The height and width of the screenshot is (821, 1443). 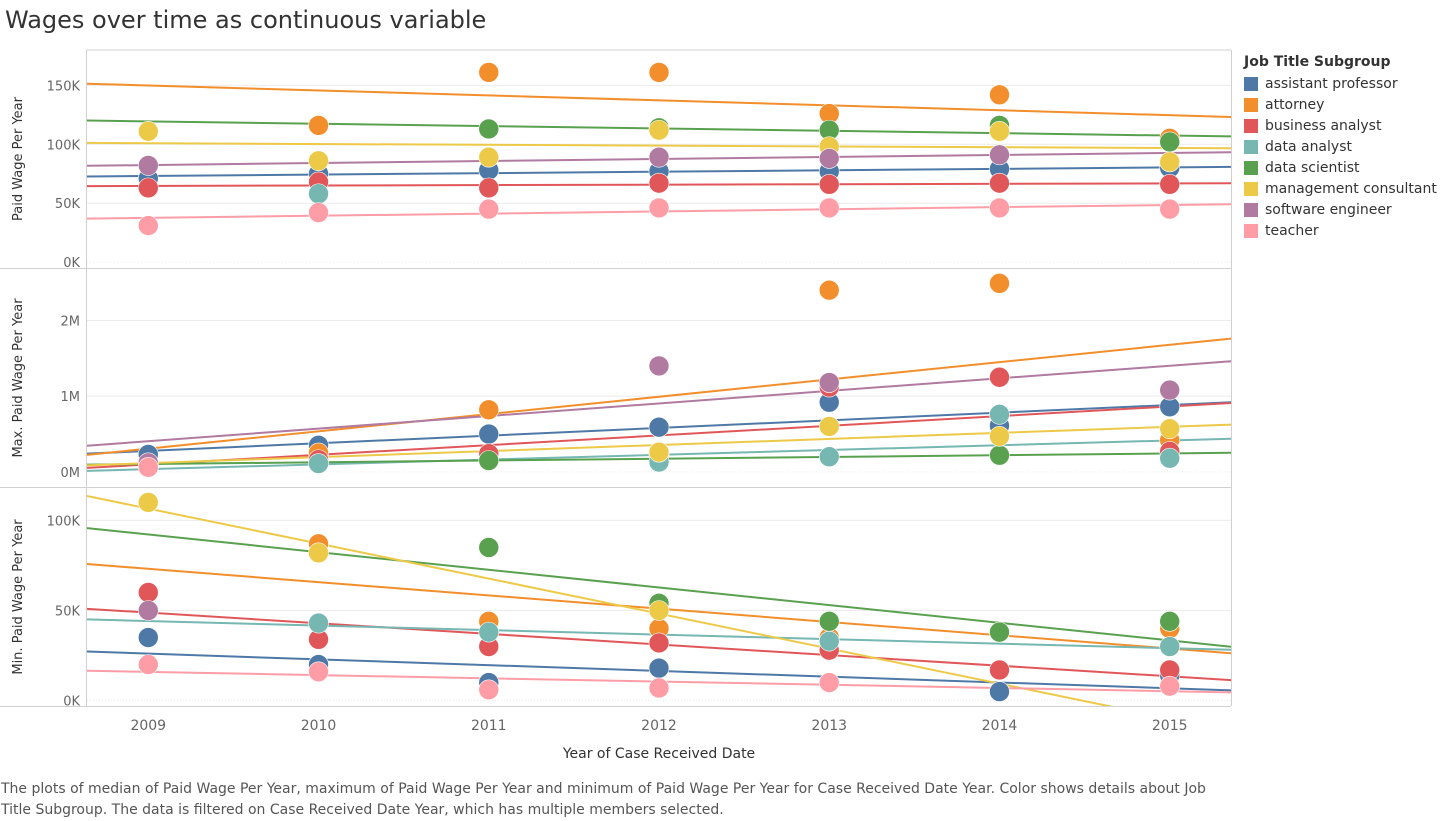 I want to click on x-tick-label: 2009, so click(x=148, y=726).